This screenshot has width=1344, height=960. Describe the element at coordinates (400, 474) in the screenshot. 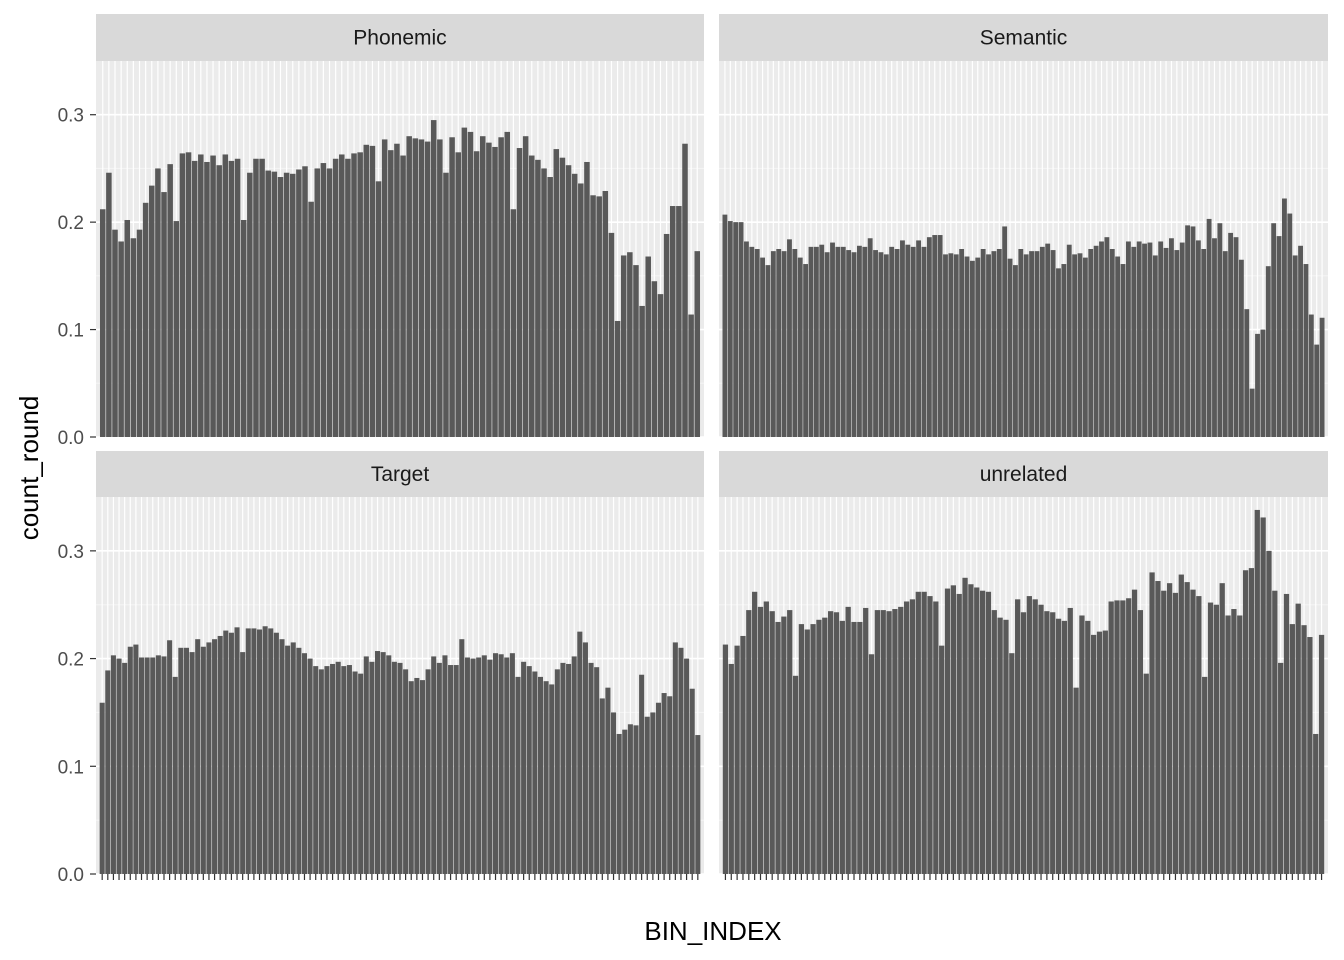

I see `facet-strip-label: Target` at that location.